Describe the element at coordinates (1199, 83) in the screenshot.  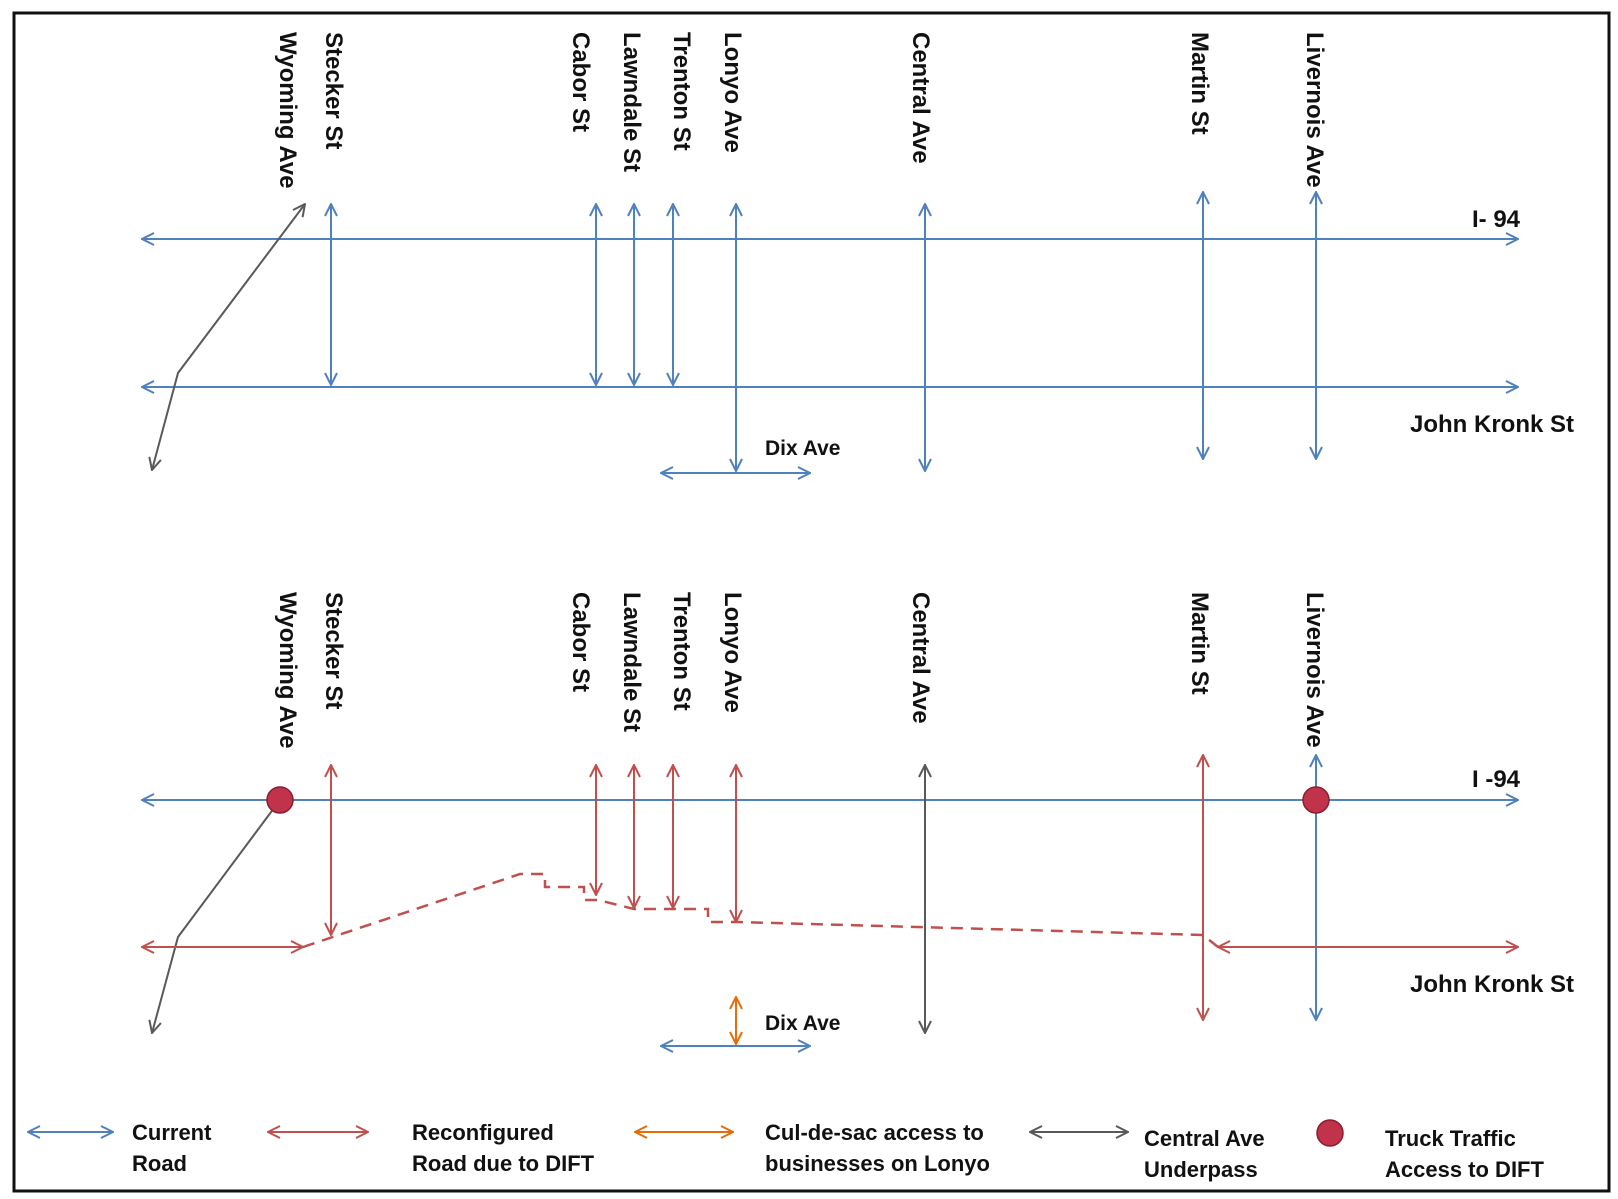
I see `top-label-martin: Martin St` at that location.